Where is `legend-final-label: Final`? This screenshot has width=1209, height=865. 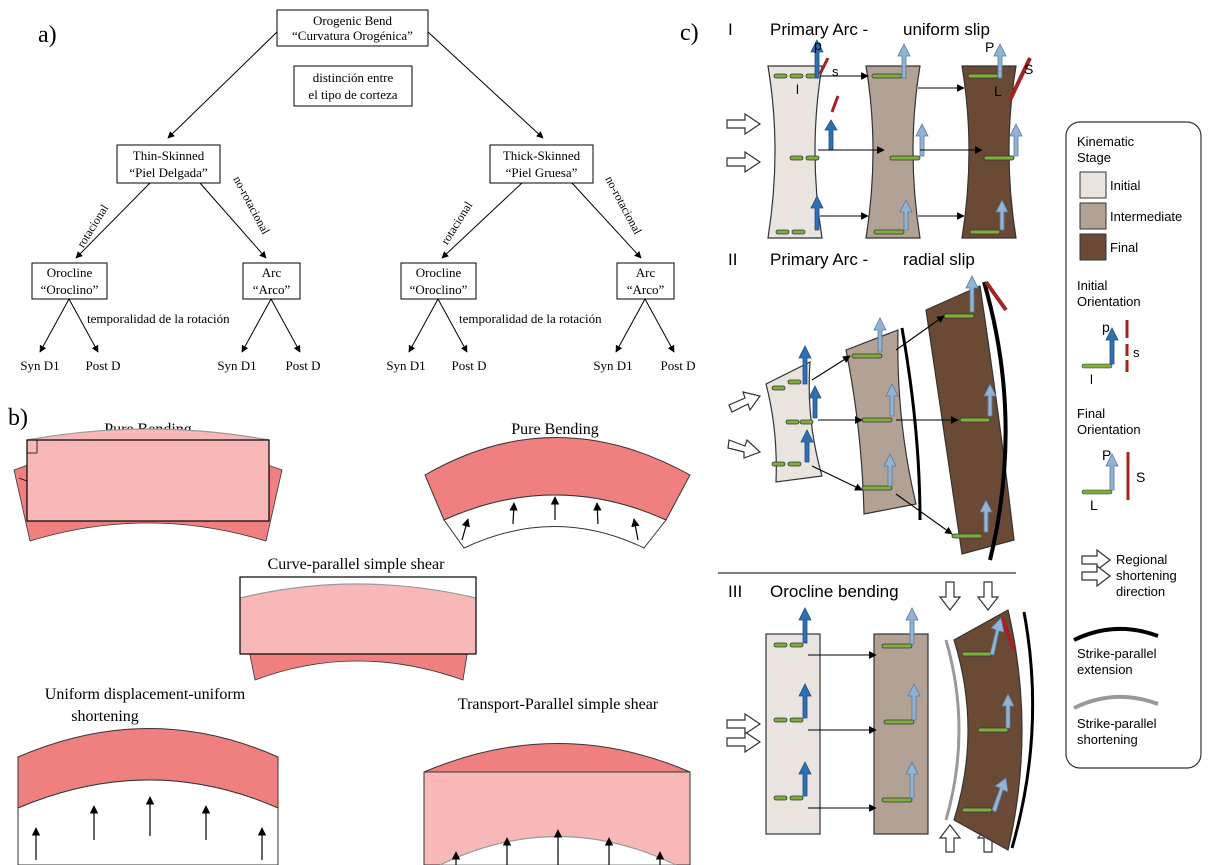
legend-final-label: Final is located at coordinates (1124, 247).